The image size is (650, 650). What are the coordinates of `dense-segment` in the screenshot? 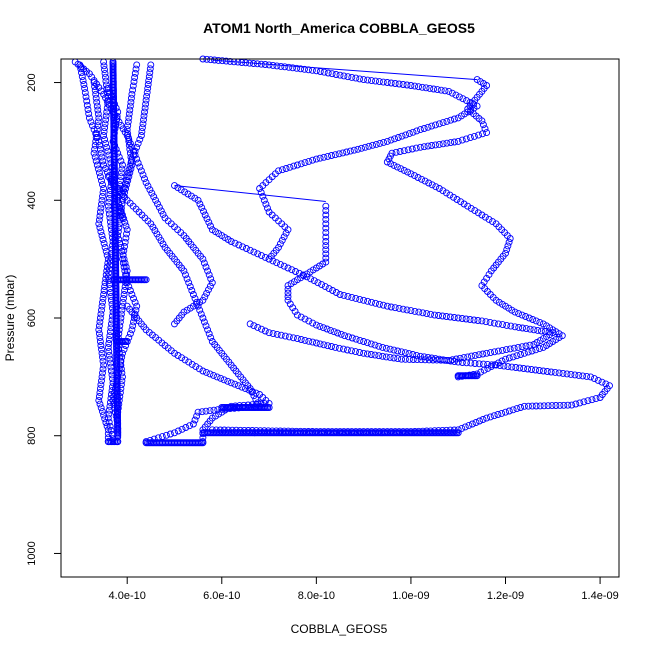 It's located at (122, 341).